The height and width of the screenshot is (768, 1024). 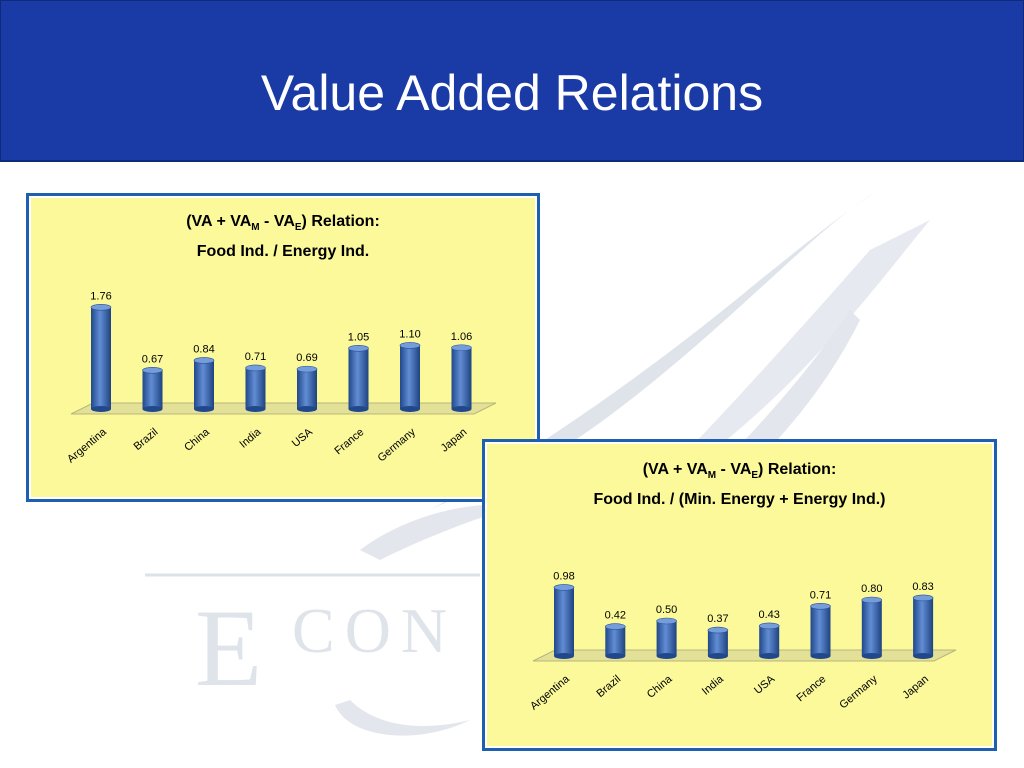 I want to click on data-label: 0.69, so click(x=306, y=358).